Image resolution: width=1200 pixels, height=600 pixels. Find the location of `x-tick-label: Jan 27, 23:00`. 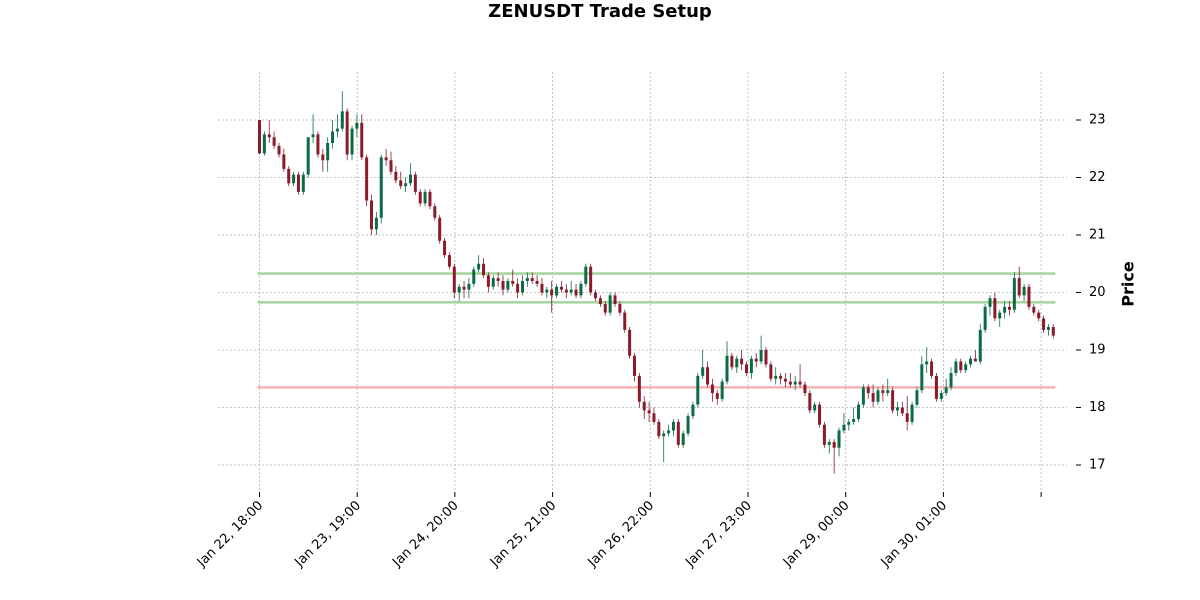

x-tick-label: Jan 27, 23:00 is located at coordinates (718, 534).